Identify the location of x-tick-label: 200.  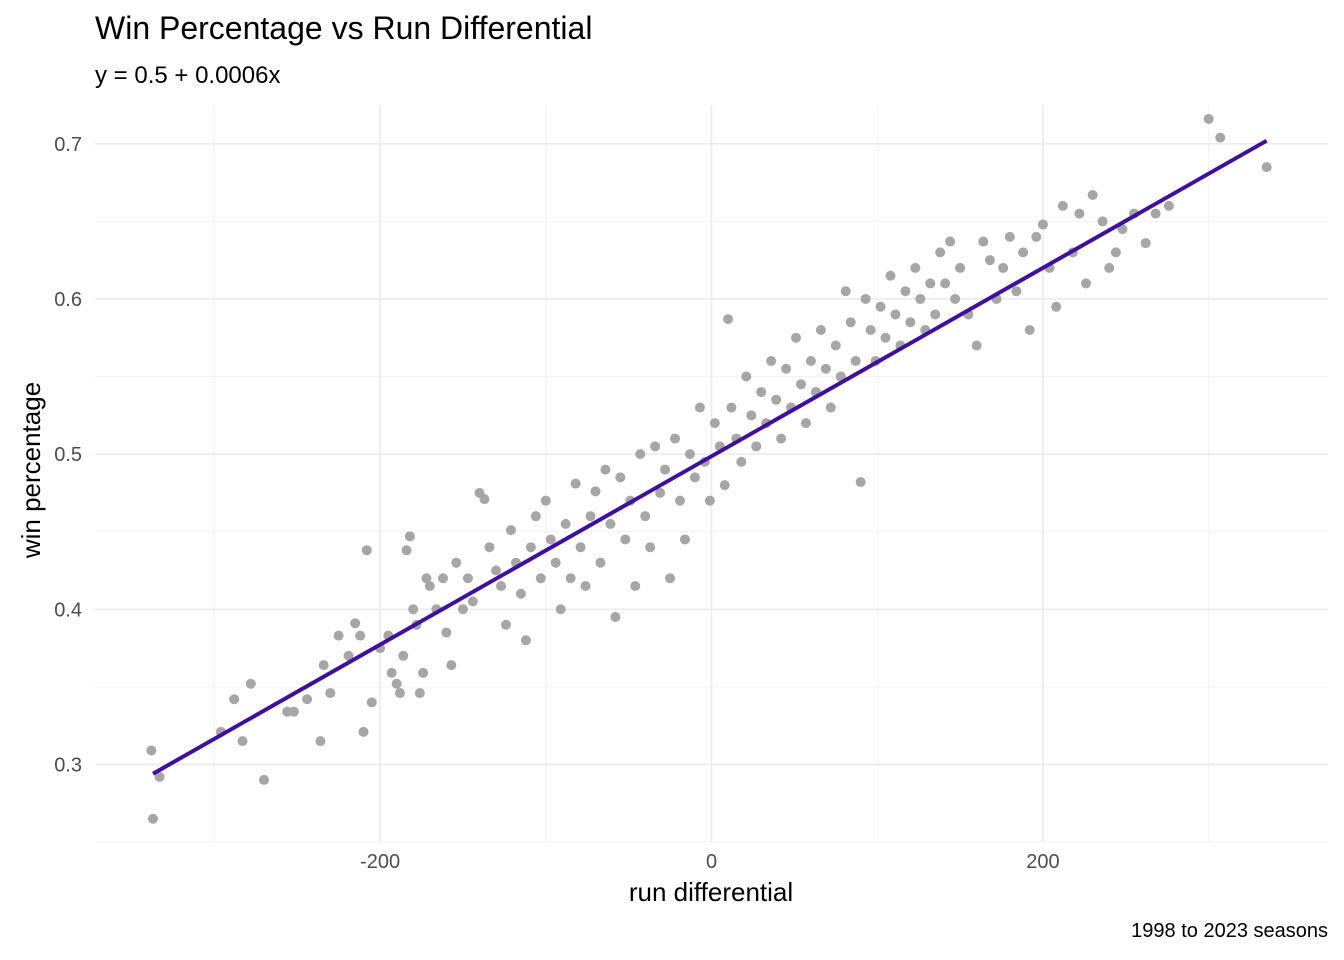
(1042, 862).